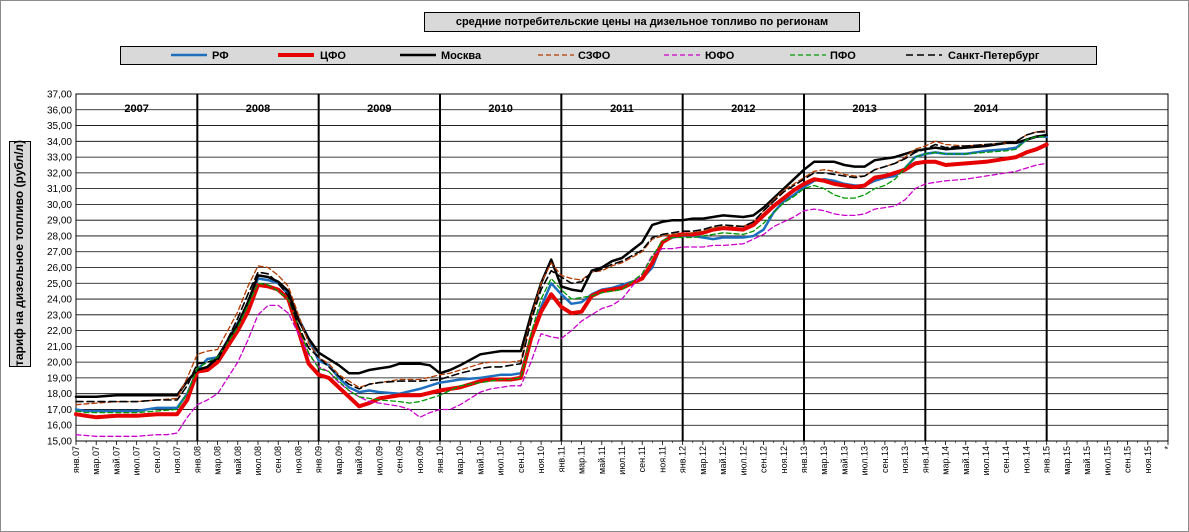 This screenshot has width=1189, height=532. I want to click on year-label: 2013, so click(864, 109).